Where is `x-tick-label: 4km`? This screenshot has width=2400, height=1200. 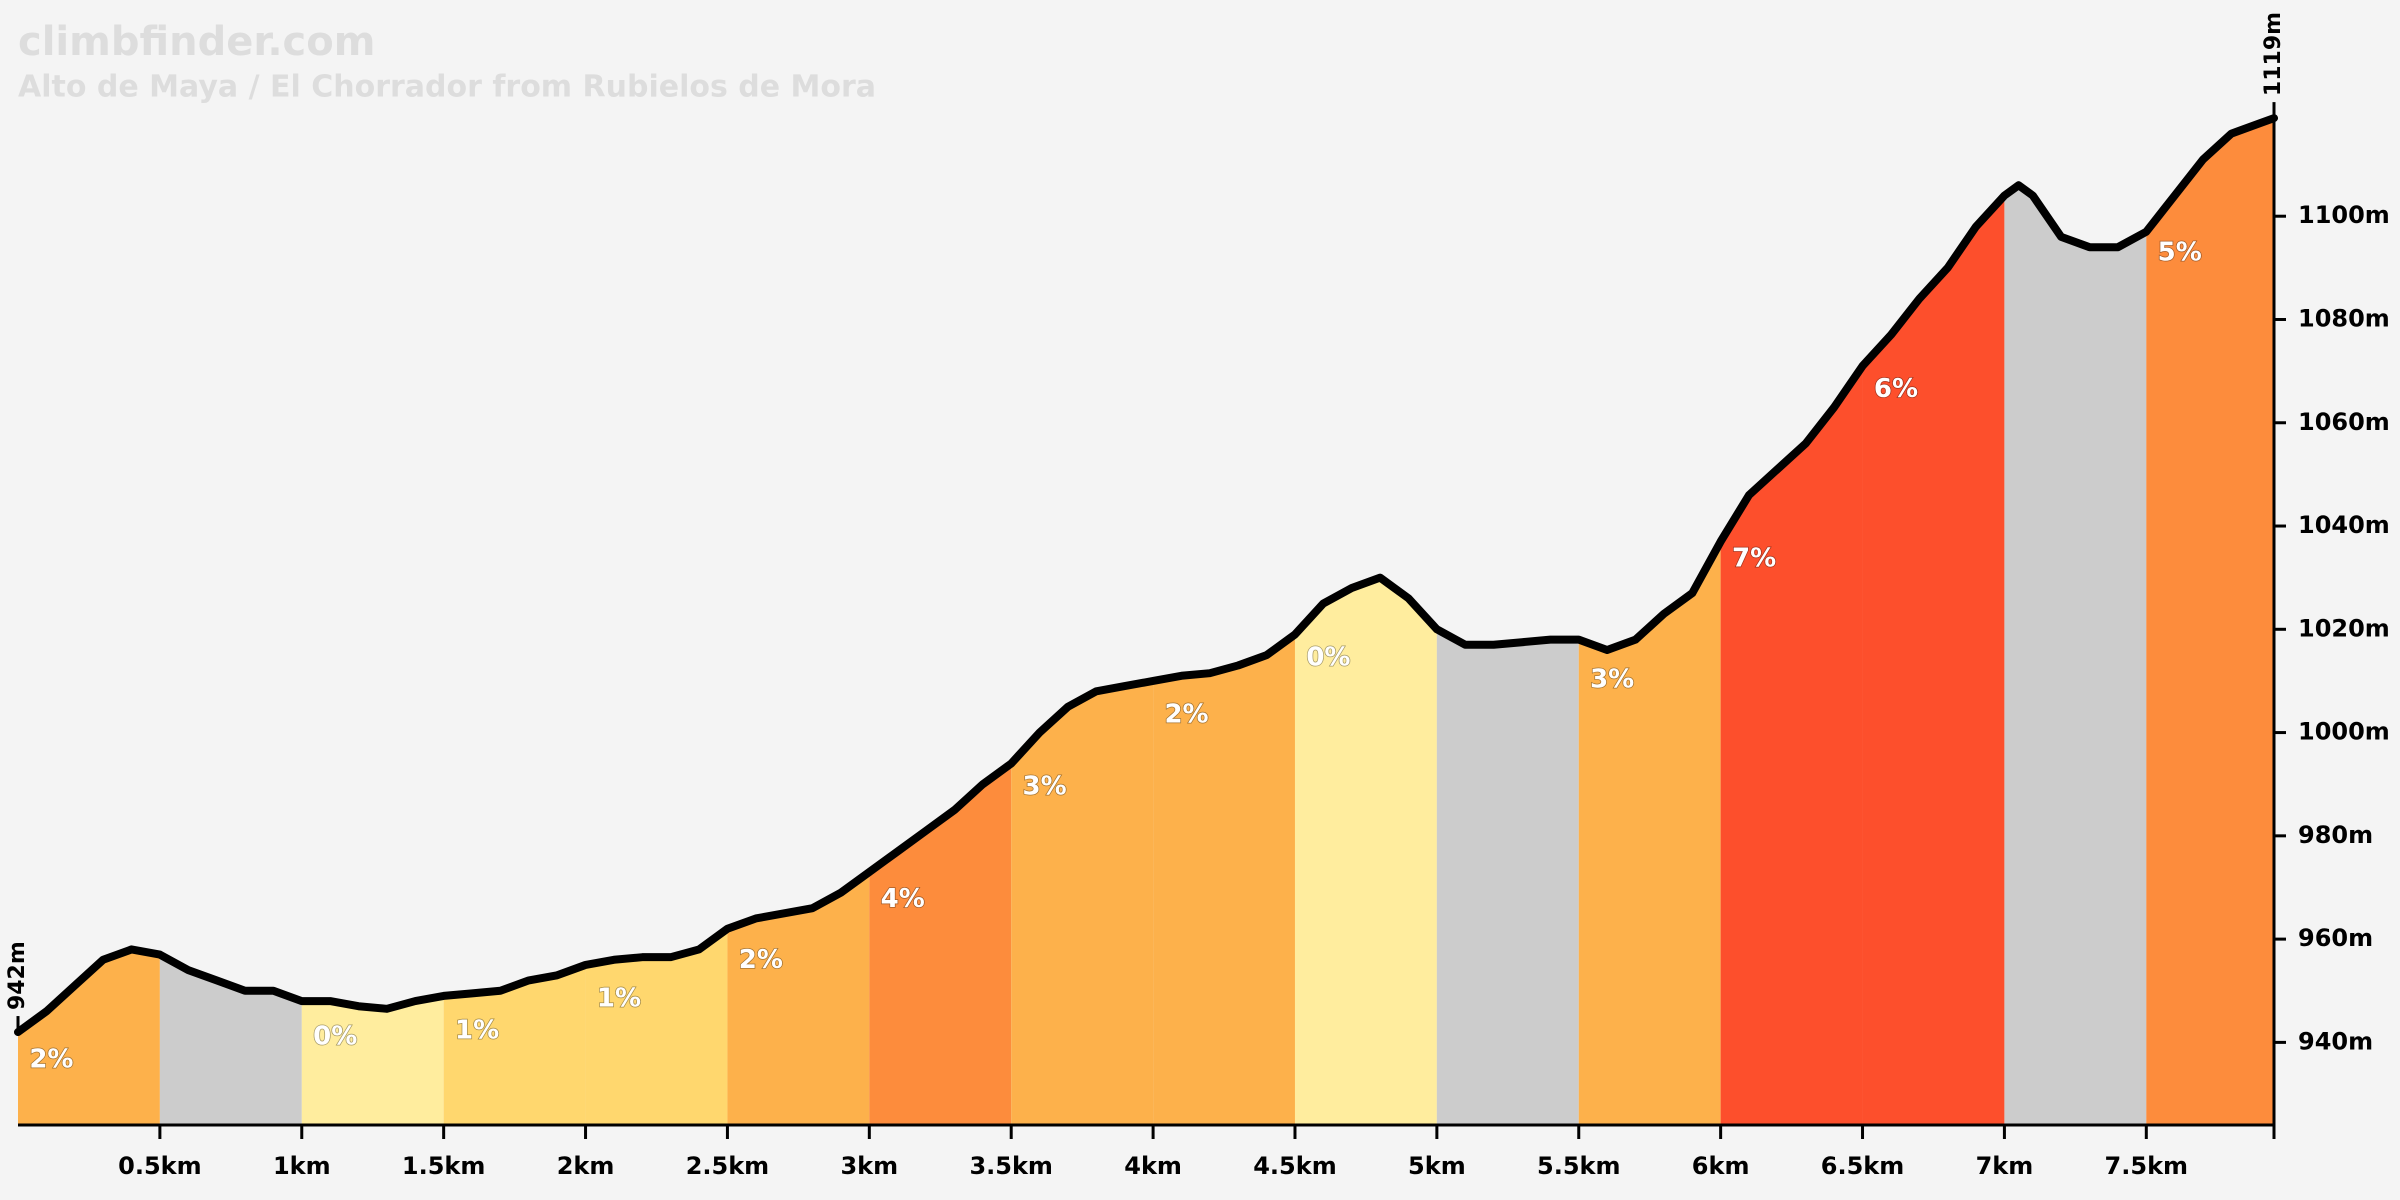
x-tick-label: 4km is located at coordinates (1153, 1166).